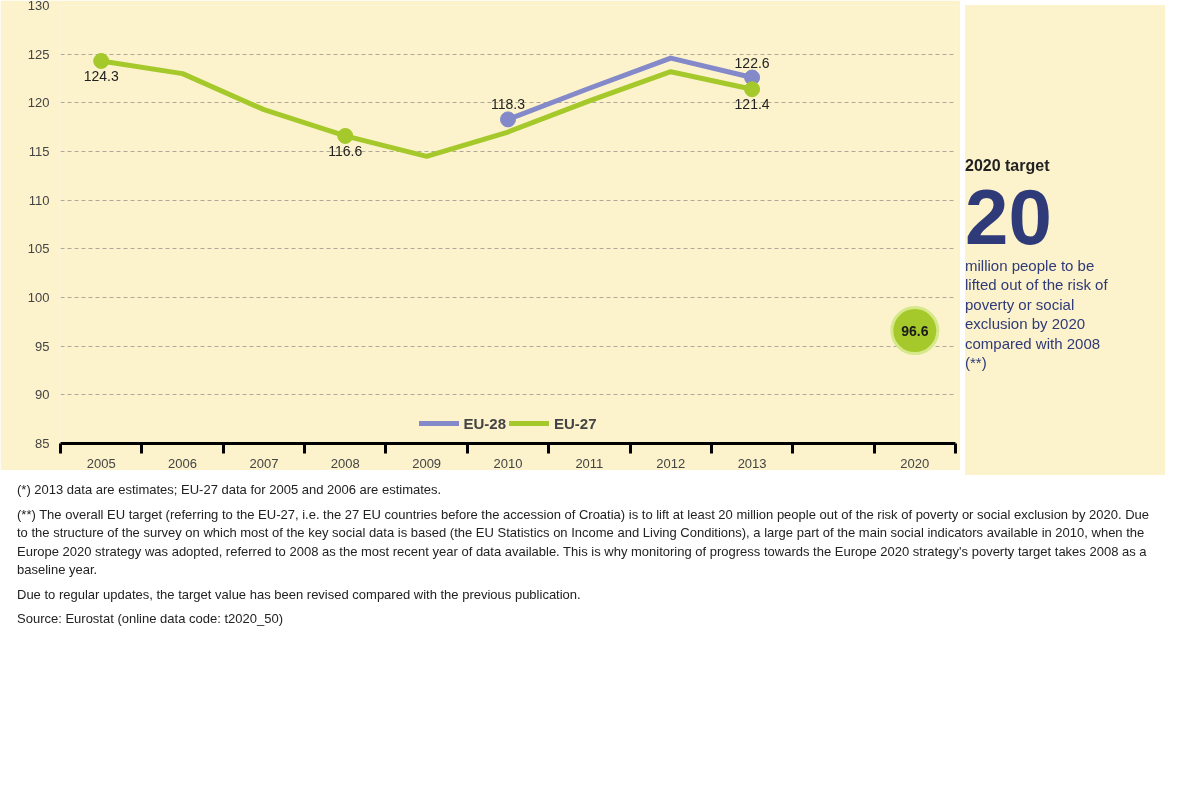 The height and width of the screenshot is (794, 1199). Describe the element at coordinates (150, 619) in the screenshot. I see `source-note: Source: Eurostat (online data code: t2020_50)` at that location.